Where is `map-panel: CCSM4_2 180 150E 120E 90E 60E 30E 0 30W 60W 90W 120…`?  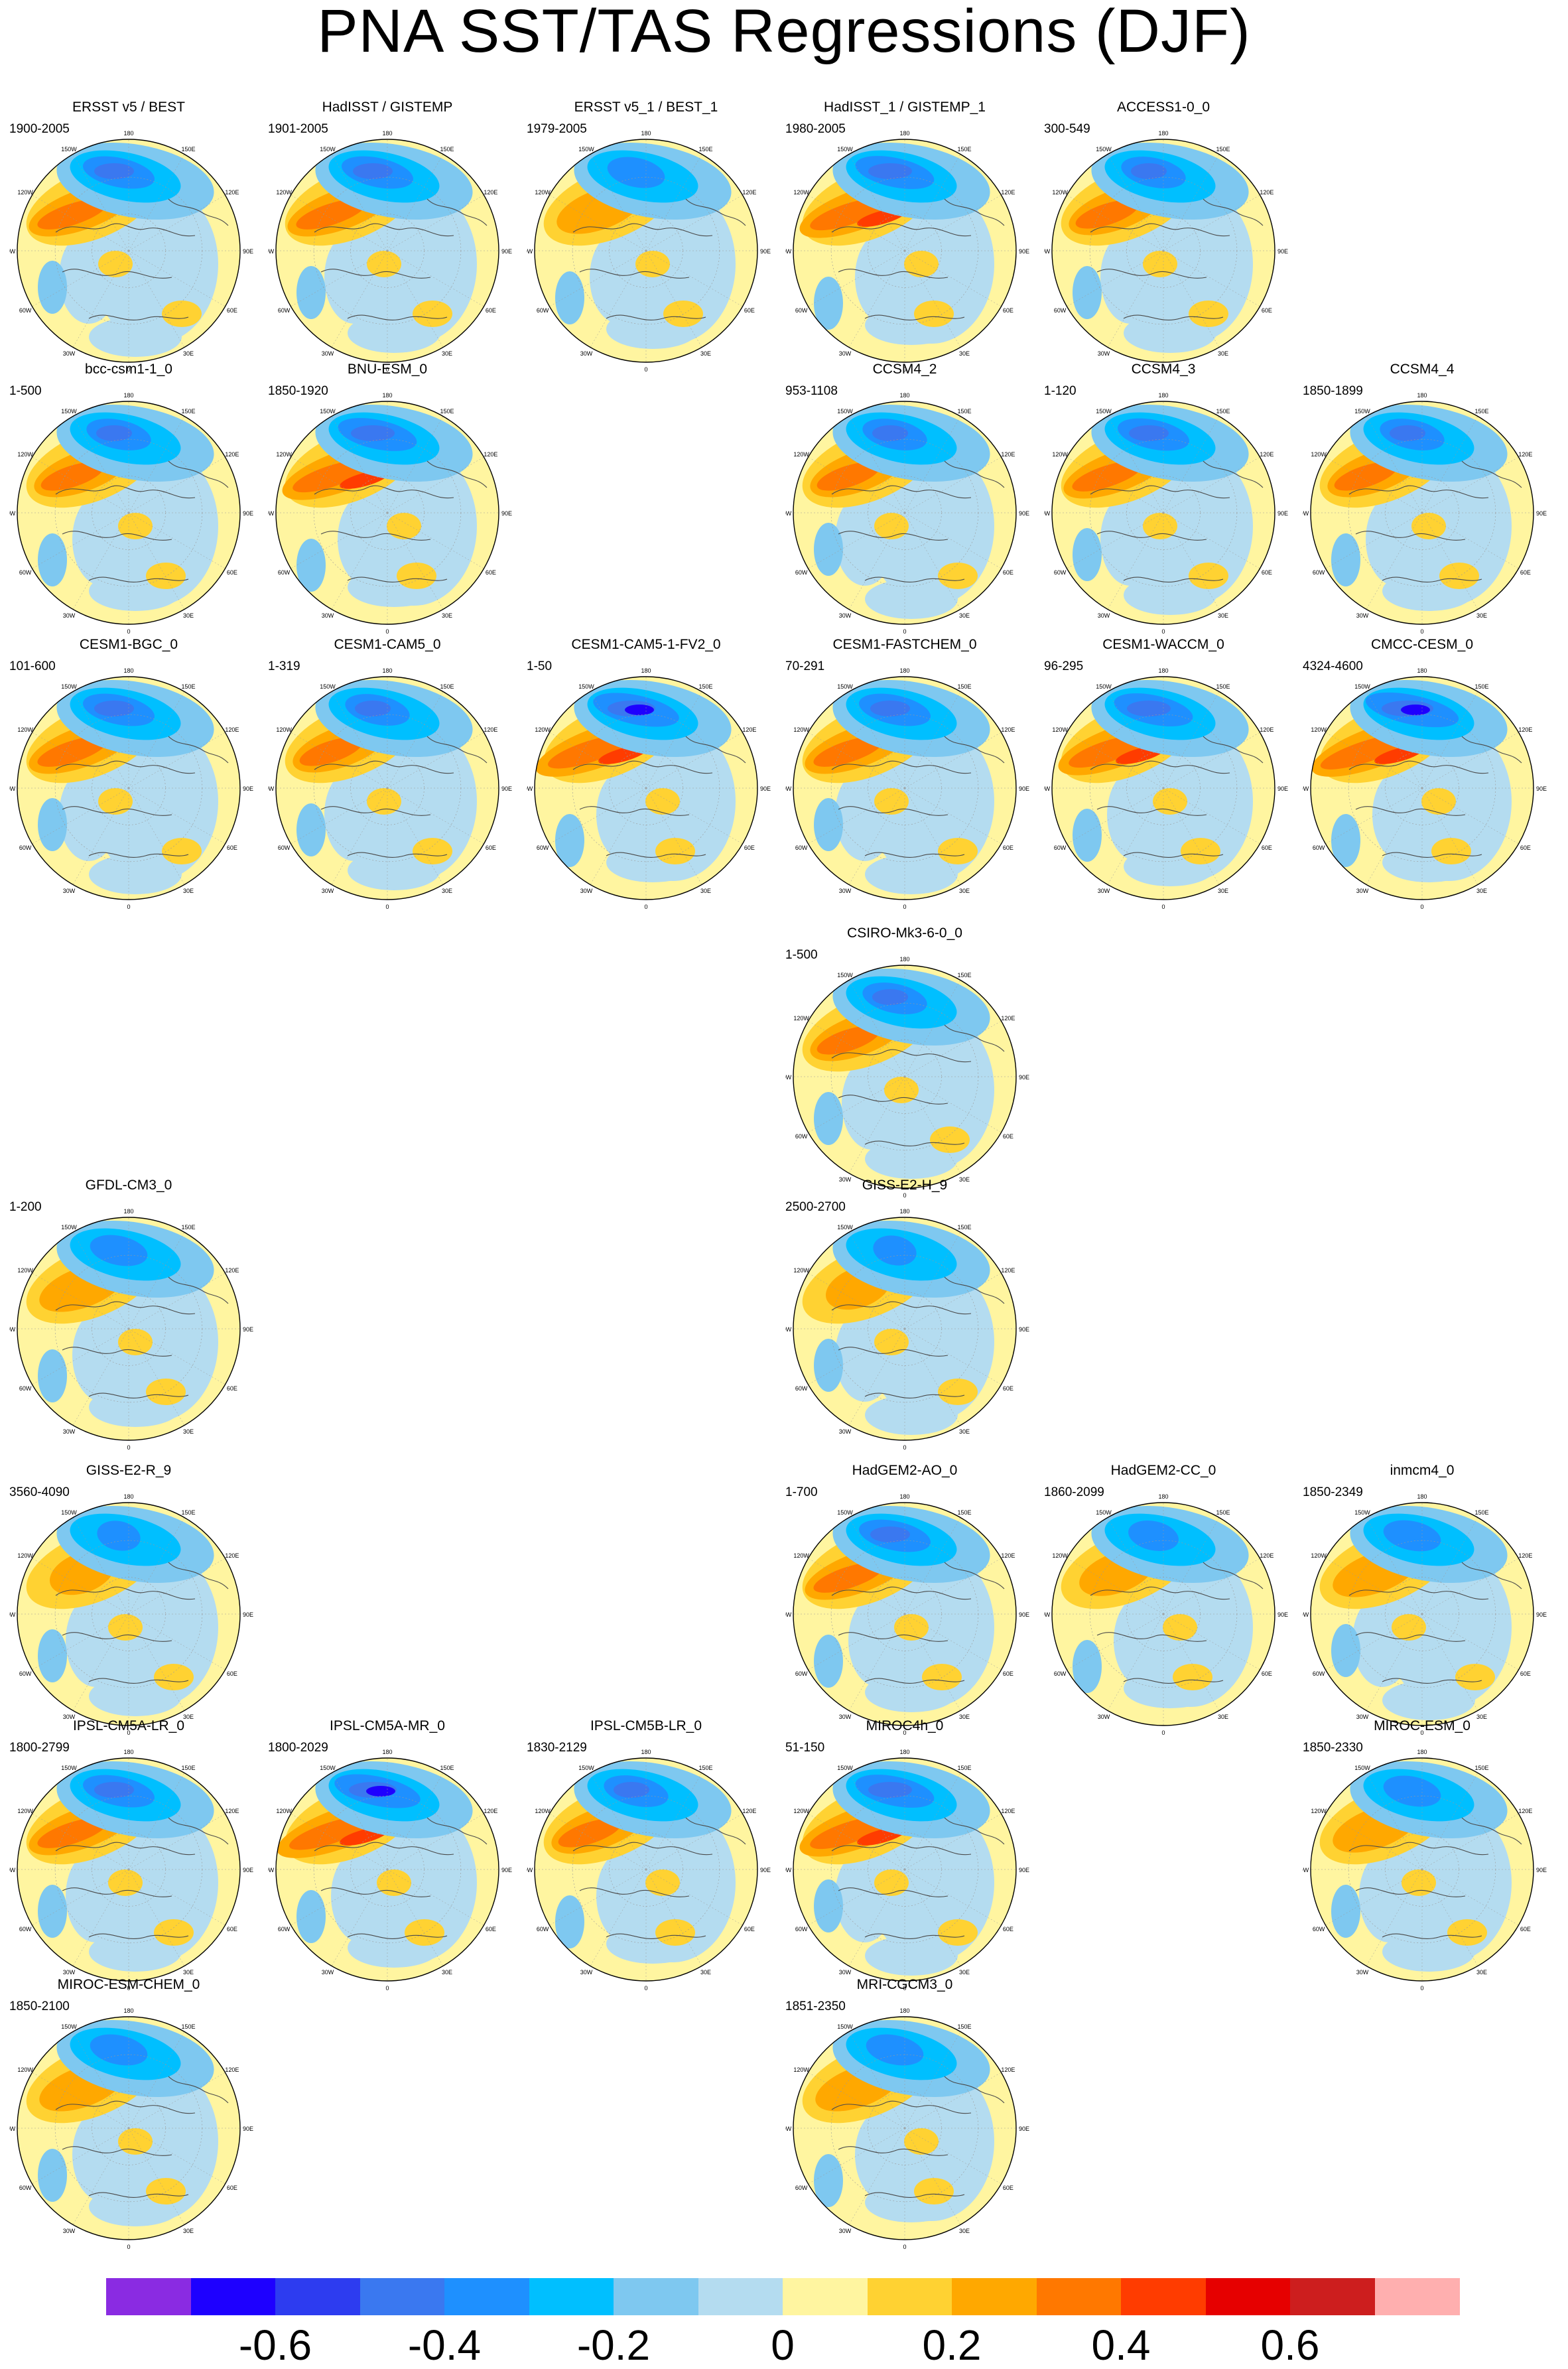 map-panel: CCSM4_2 180 150E 120E 90E 60E 30E 0 30W 60W 90W 120… is located at coordinates (911, 498).